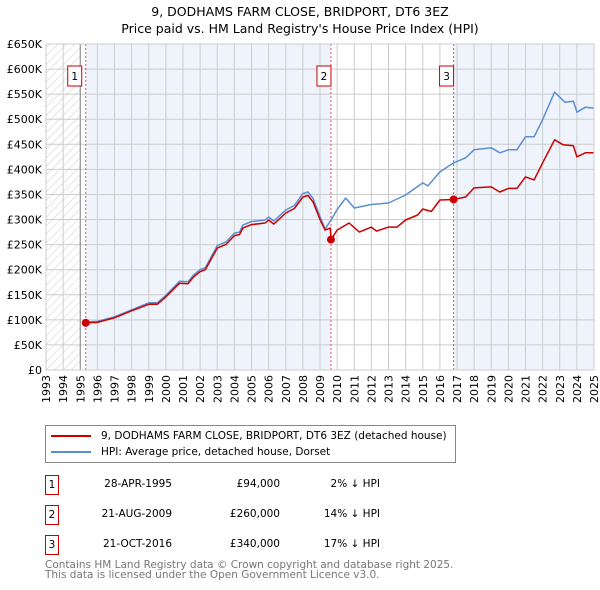 This screenshot has width=600, height=590. What do you see at coordinates (457, 389) in the screenshot?
I see `x-tick-label: 2017` at bounding box center [457, 389].